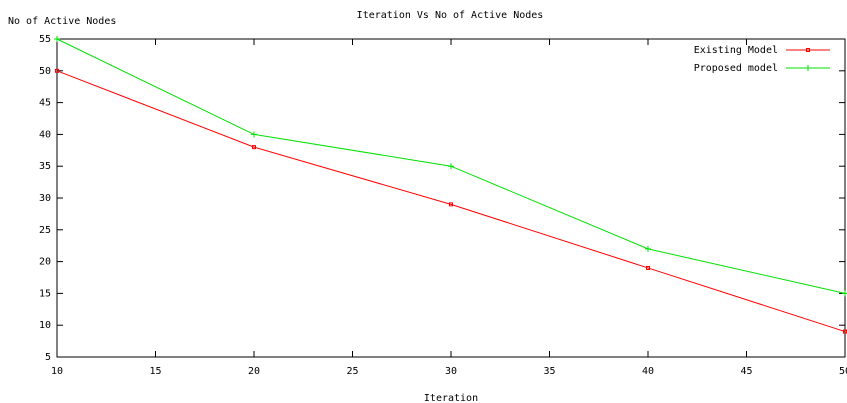 This screenshot has width=847, height=403. I want to click on y-tick-label: 20, so click(45, 262).